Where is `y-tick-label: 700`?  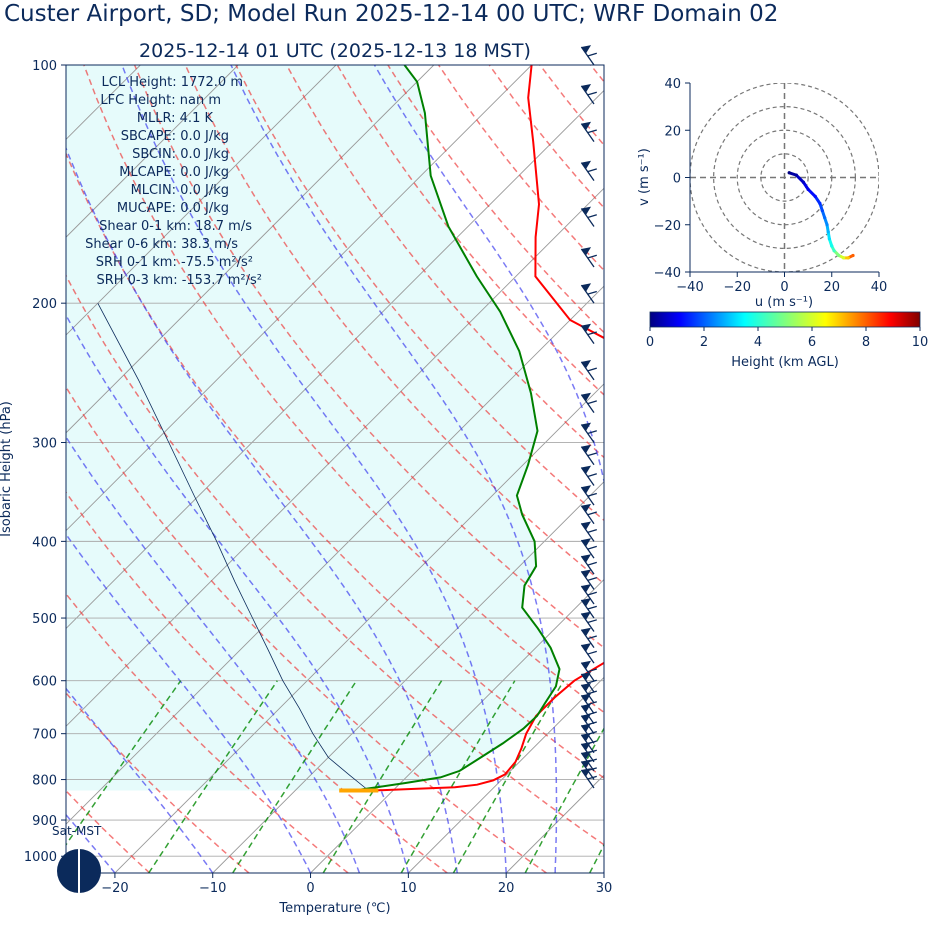
y-tick-label: 700 is located at coordinates (44, 735).